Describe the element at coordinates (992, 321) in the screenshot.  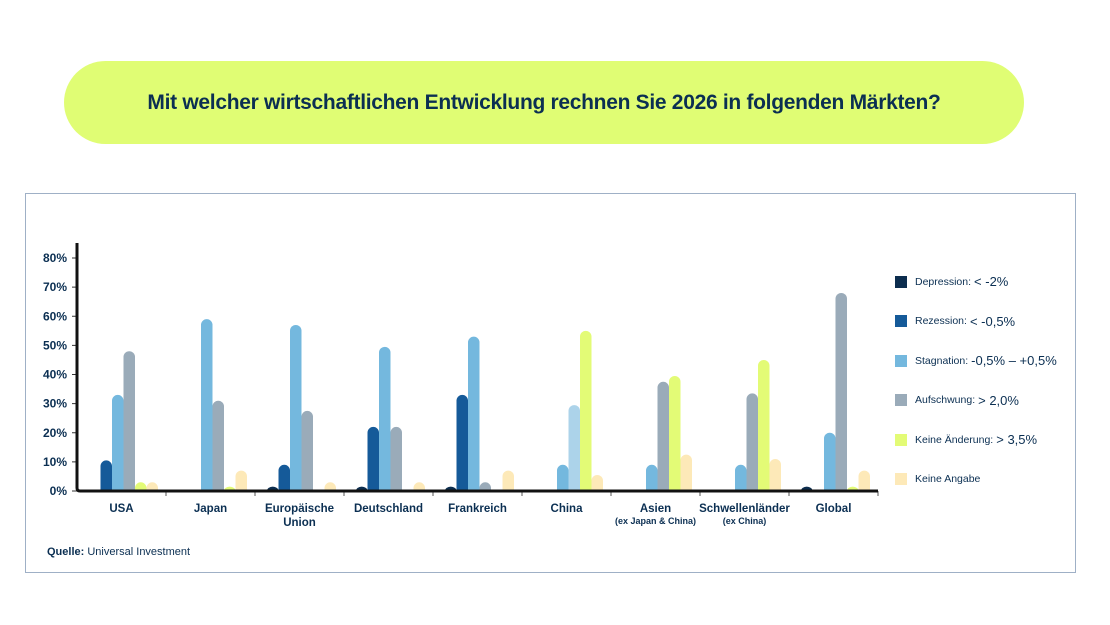
I see `legend-range: < -0,5%` at that location.